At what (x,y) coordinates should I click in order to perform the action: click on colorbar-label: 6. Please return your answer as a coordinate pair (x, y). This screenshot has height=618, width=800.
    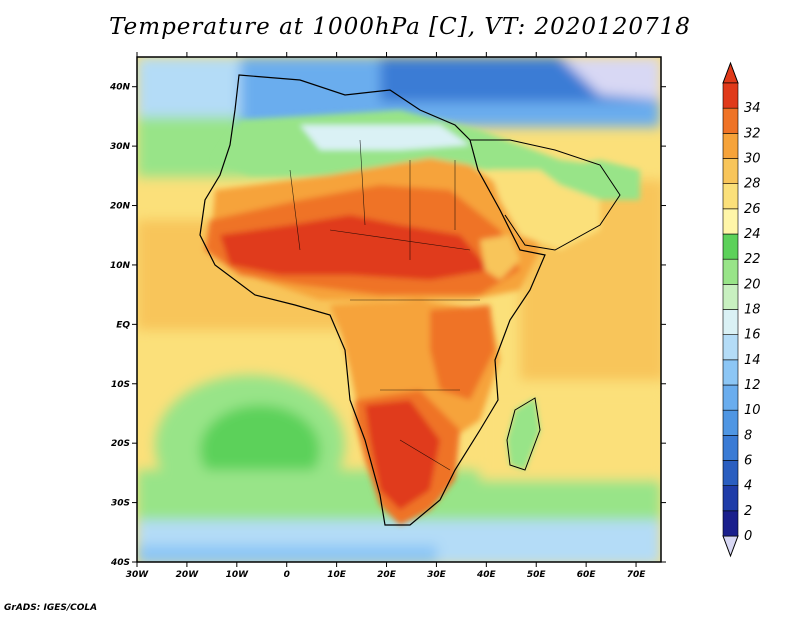
    Looking at the image, I should click on (748, 461).